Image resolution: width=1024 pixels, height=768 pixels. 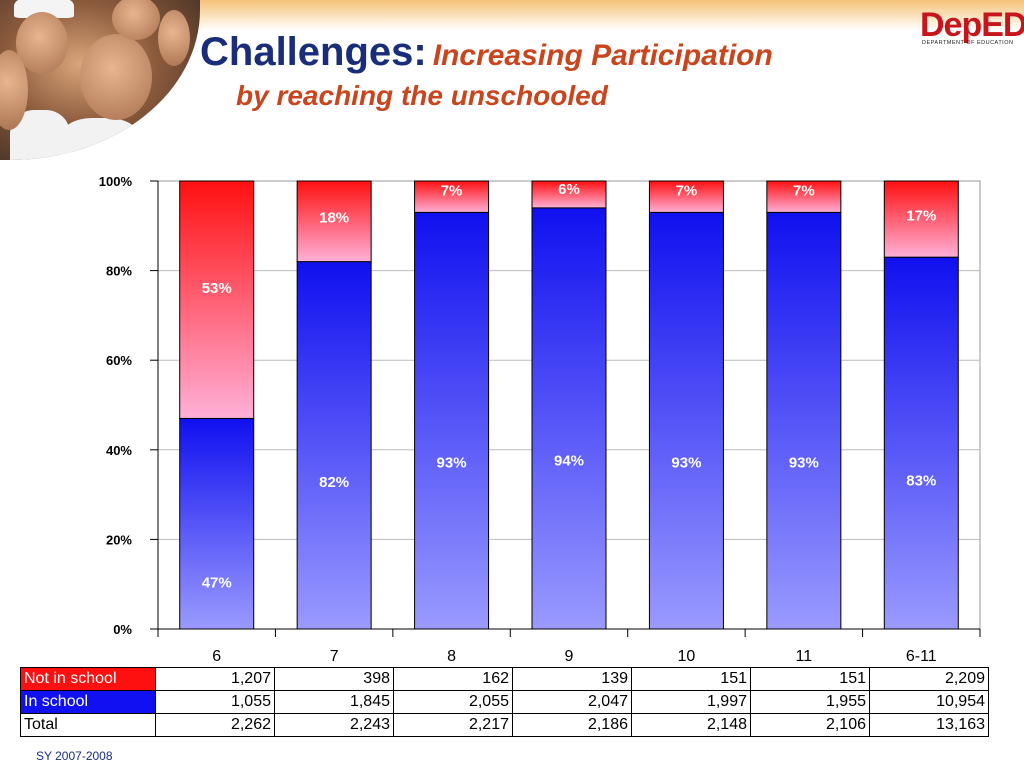 I want to click on table-cell: 2,217, so click(x=453, y=725).